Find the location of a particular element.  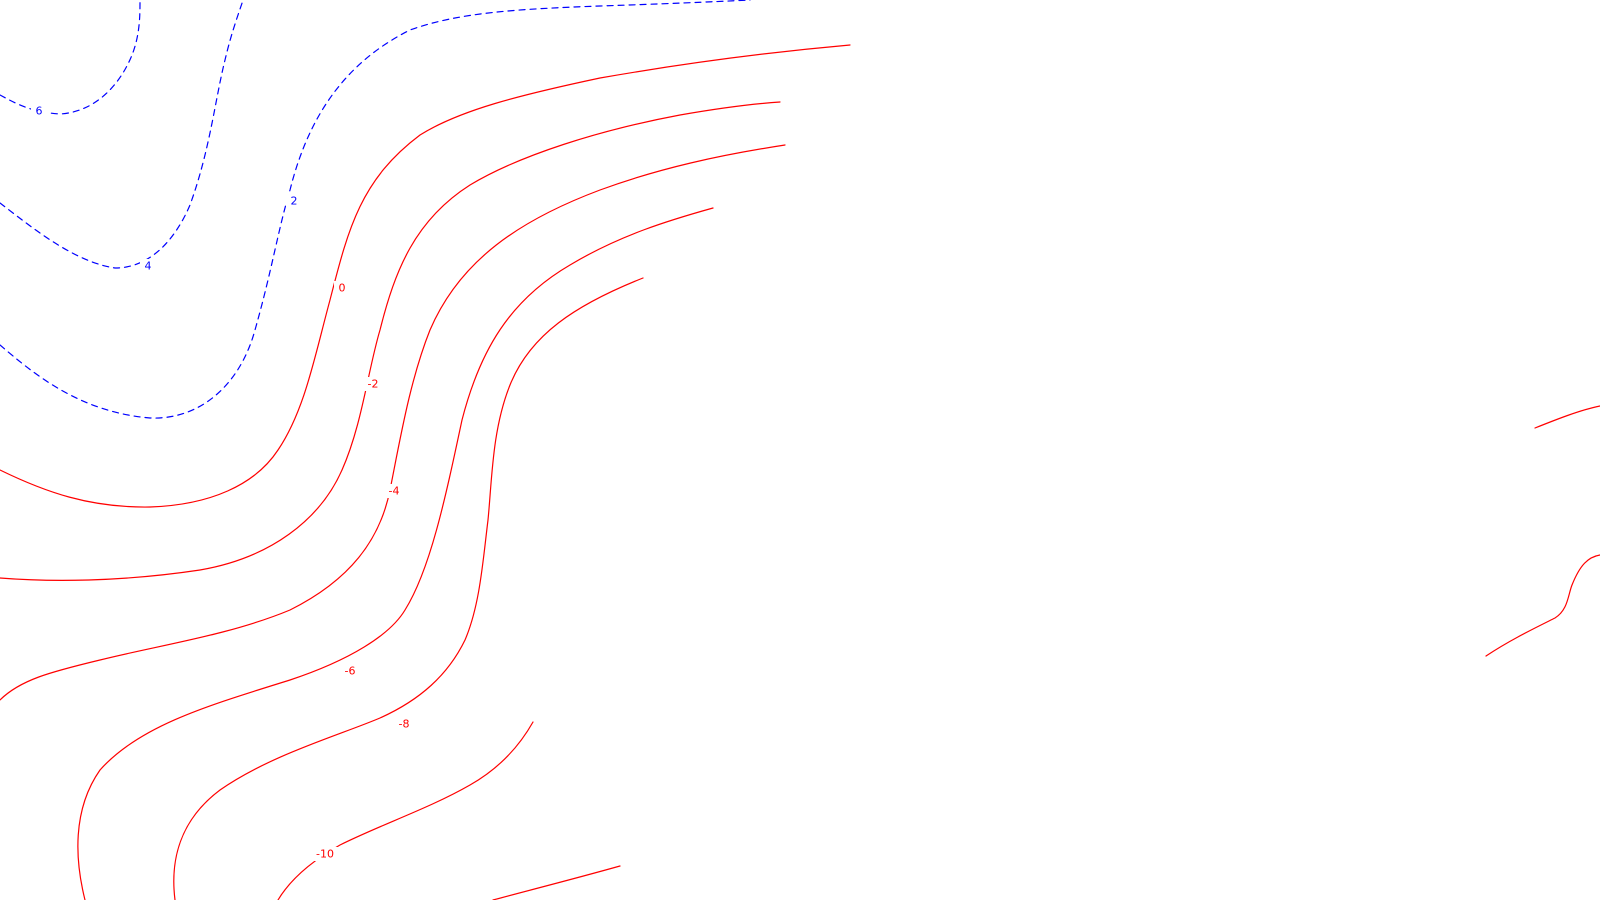

contour-label-2: 2 is located at coordinates (294, 201).